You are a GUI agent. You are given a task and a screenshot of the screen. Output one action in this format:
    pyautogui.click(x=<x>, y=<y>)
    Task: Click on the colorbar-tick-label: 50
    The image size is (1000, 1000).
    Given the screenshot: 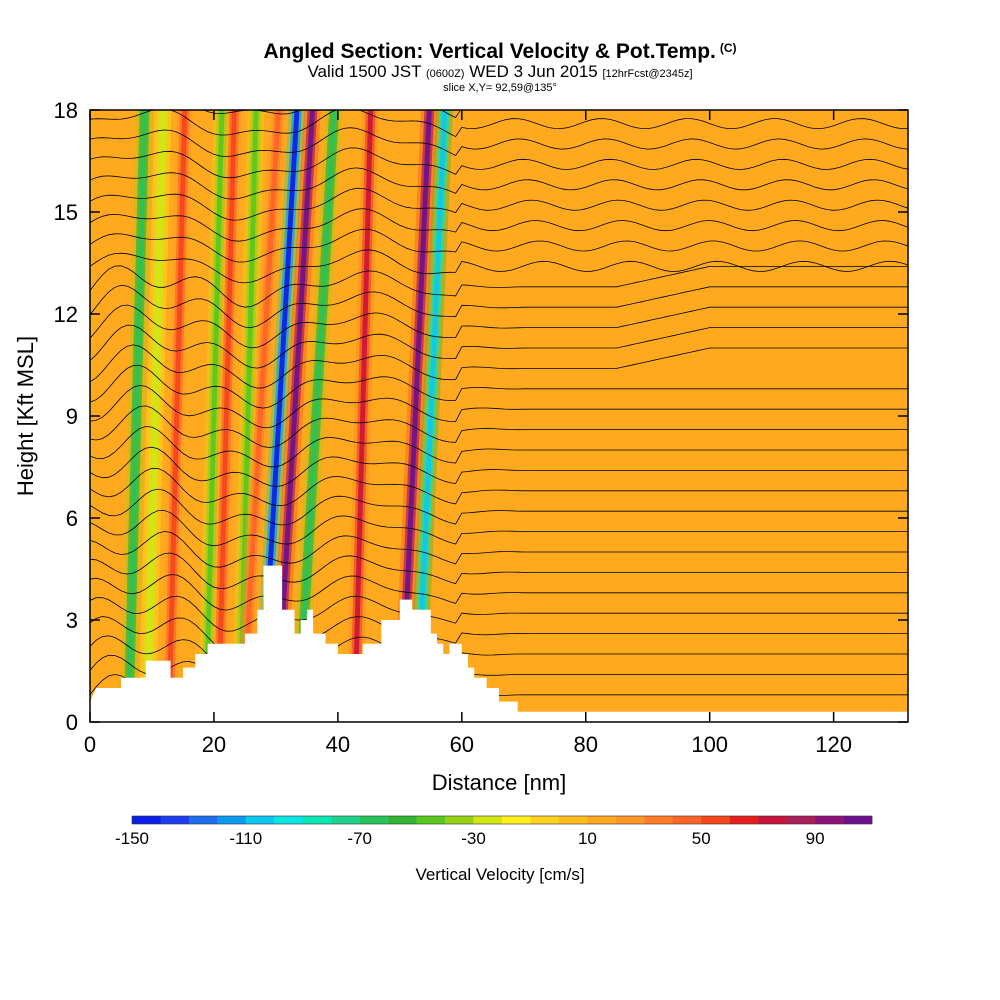 What is the action you would take?
    pyautogui.click(x=701, y=838)
    